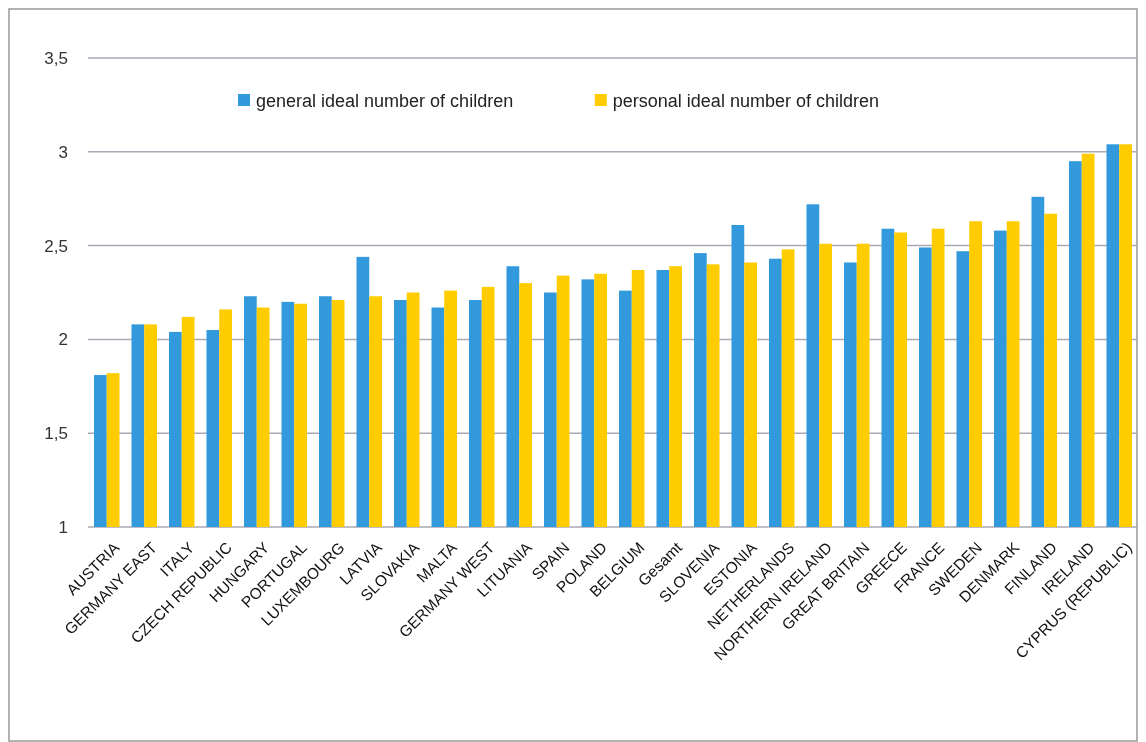 This screenshot has width=1146, height=742. What do you see at coordinates (745, 101) in the screenshot?
I see `legend-label: personal ideal number of children` at bounding box center [745, 101].